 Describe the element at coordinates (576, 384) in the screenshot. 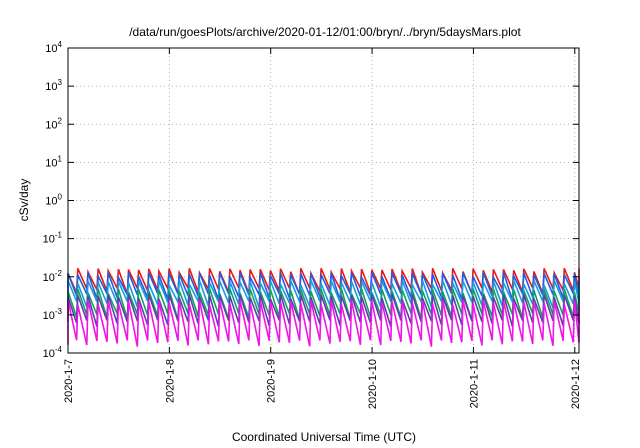

I see `x-tick-label: 2020-1-12` at that location.